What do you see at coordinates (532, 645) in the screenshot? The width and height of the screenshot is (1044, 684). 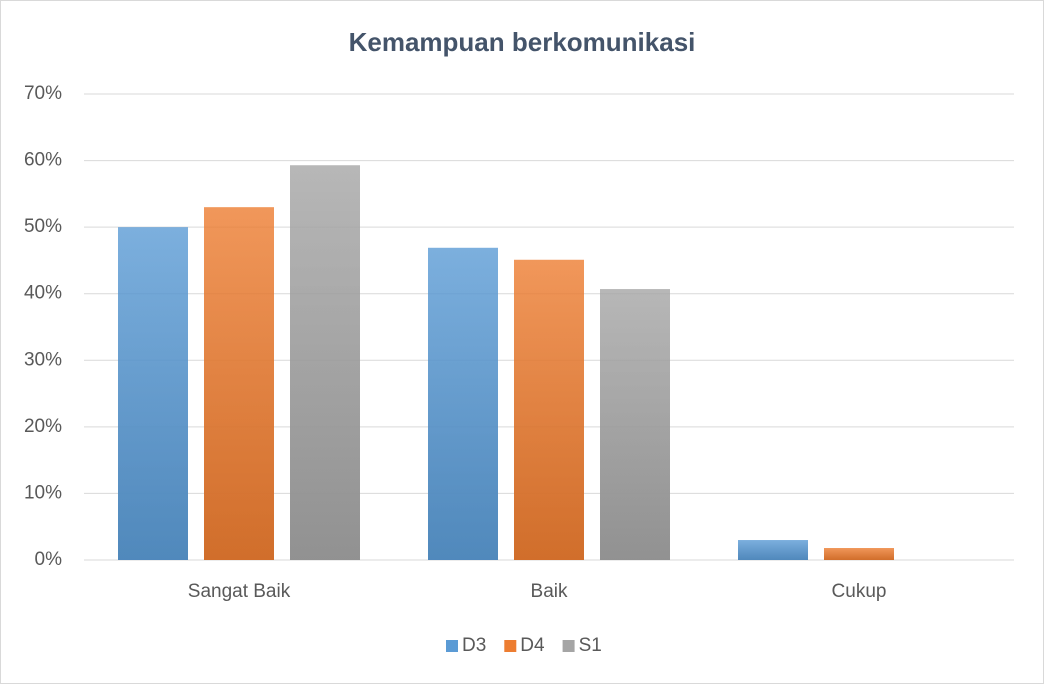 I see `legend-label: D4` at bounding box center [532, 645].